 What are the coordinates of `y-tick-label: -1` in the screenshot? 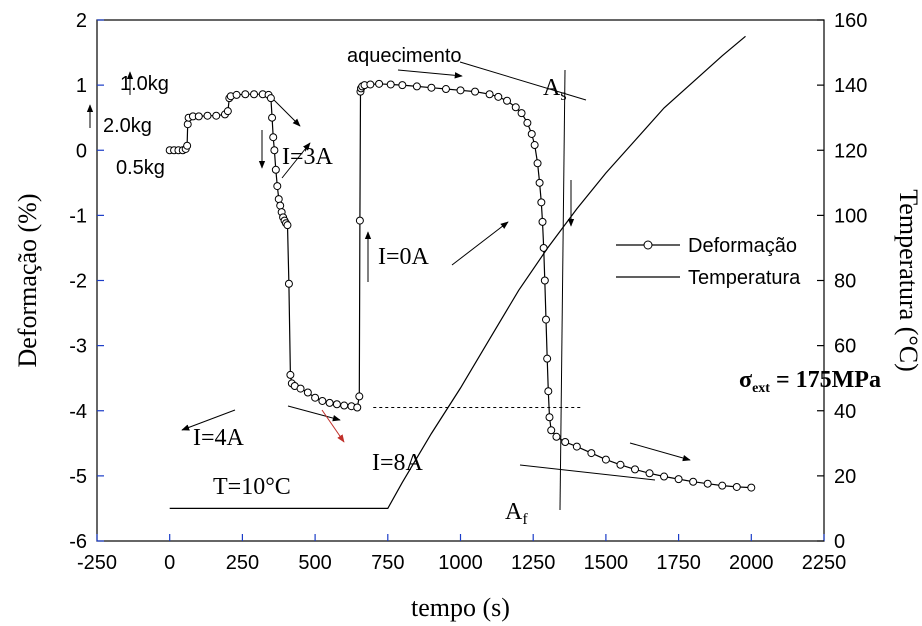 It's located at (78, 216).